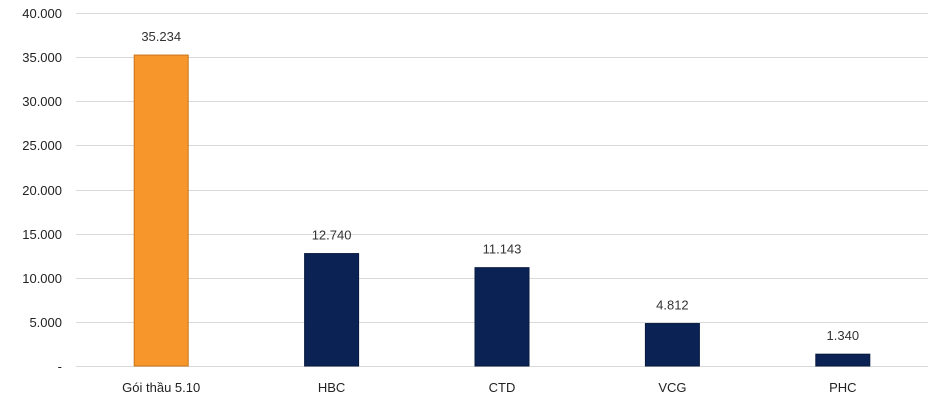  What do you see at coordinates (672, 387) in the screenshot?
I see `x-tick-label: VCG` at bounding box center [672, 387].